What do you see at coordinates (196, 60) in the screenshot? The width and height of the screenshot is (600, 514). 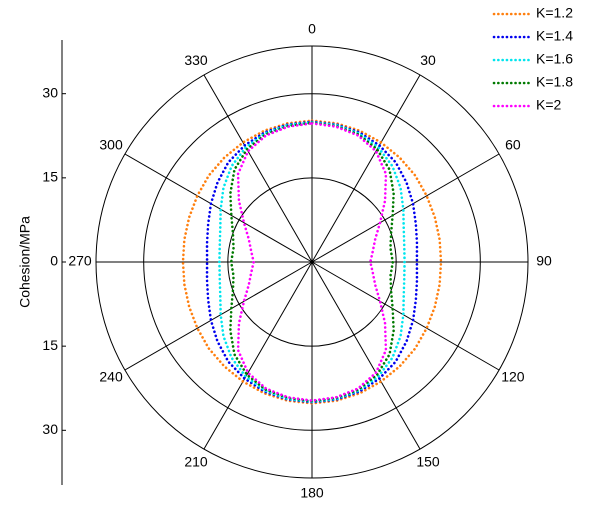 I see `theta-tick-label: 330` at bounding box center [196, 60].